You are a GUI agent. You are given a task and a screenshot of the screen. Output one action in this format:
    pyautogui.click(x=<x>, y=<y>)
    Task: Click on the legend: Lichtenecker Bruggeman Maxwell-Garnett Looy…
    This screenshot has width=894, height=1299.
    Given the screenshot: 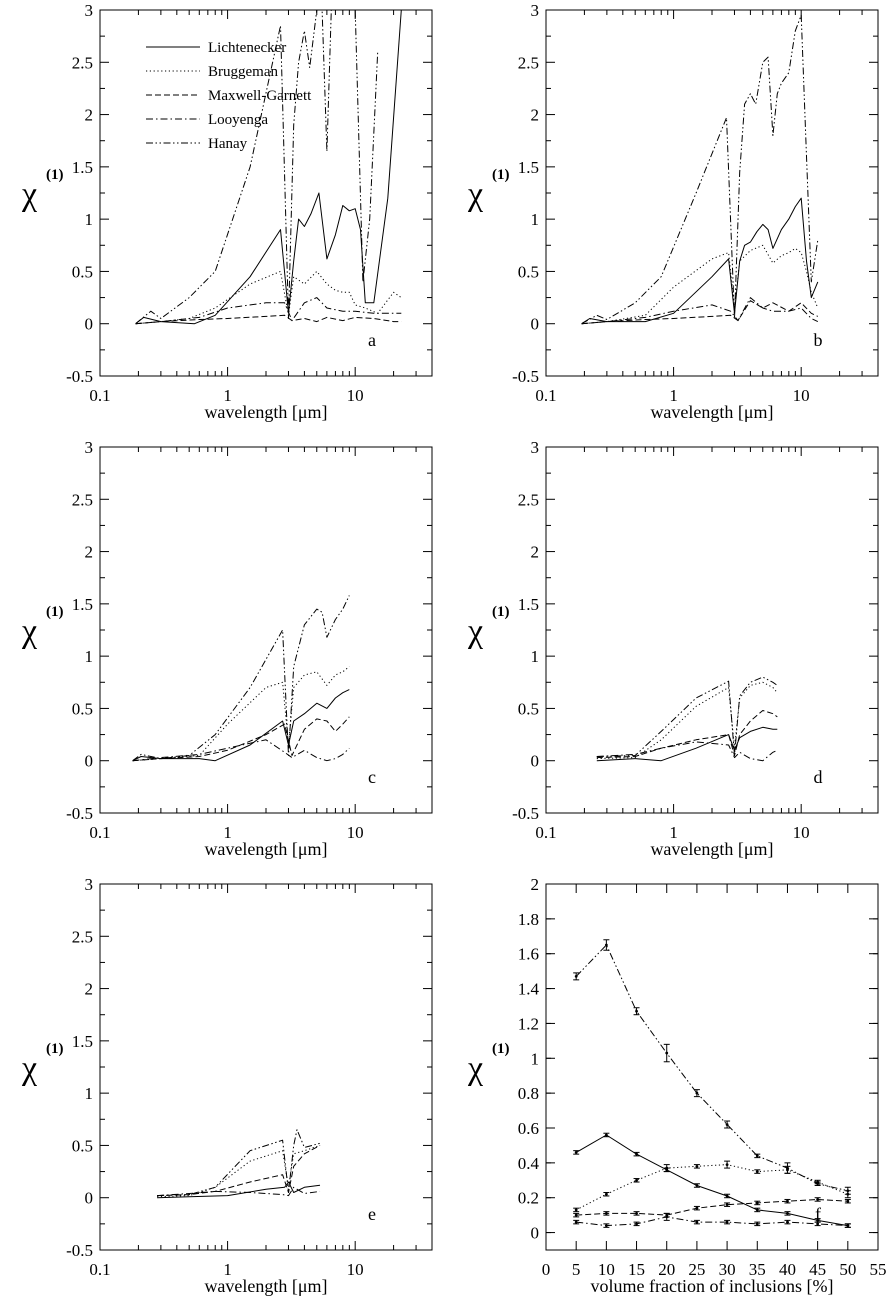 What is the action you would take?
    pyautogui.click(x=229, y=96)
    